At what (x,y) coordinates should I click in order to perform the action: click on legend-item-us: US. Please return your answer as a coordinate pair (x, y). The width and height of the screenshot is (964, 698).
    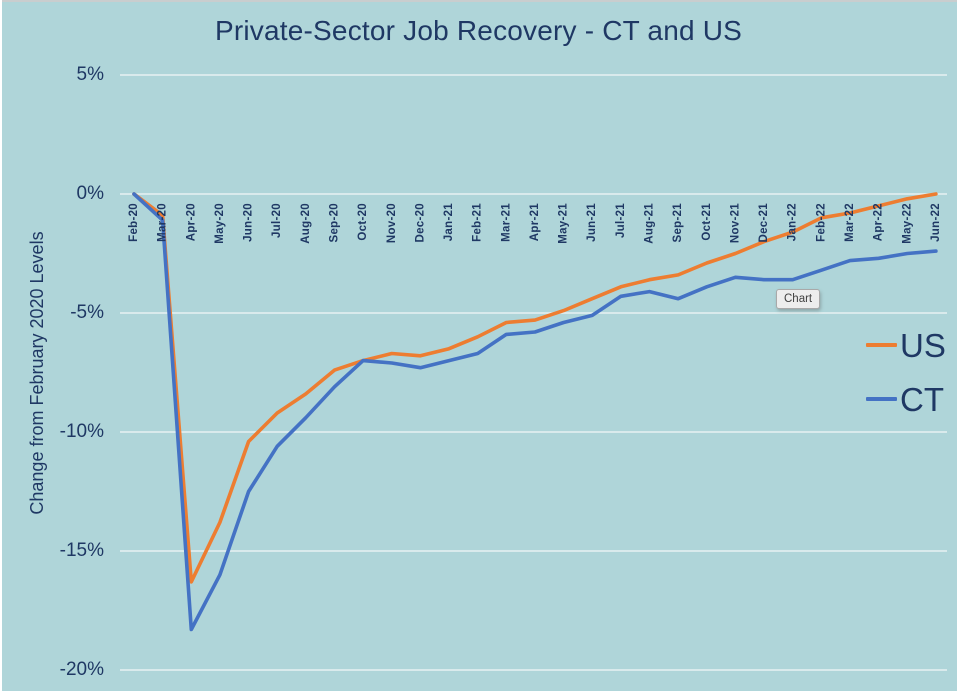
    Looking at the image, I should click on (906, 345).